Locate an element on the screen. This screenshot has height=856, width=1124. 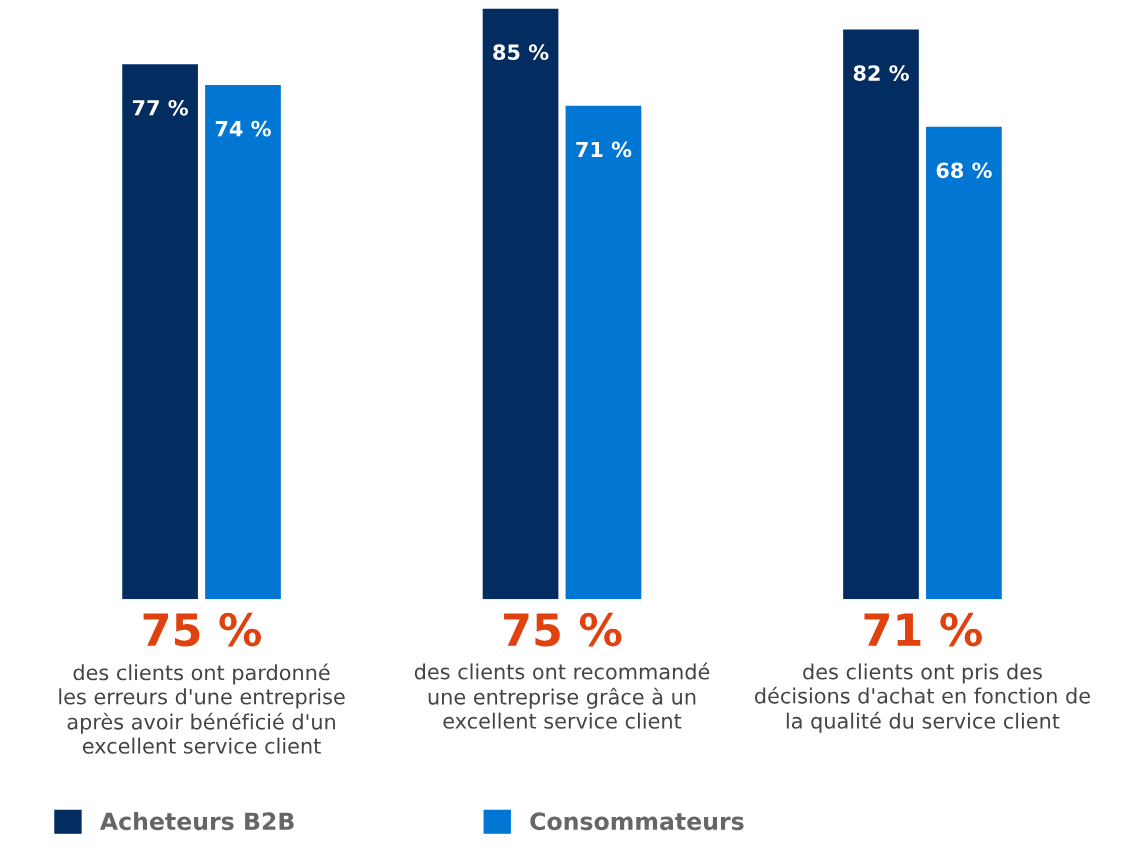
data-label: 85 % is located at coordinates (521, 52).